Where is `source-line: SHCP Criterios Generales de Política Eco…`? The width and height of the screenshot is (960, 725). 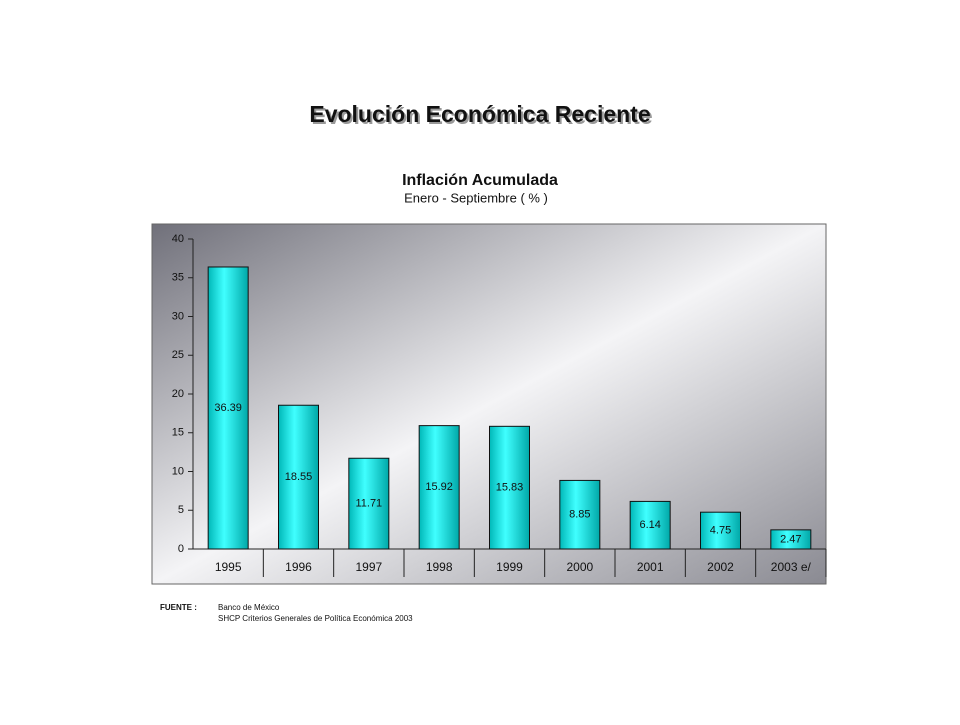 source-line: SHCP Criterios Generales de Política Eco… is located at coordinates (315, 618).